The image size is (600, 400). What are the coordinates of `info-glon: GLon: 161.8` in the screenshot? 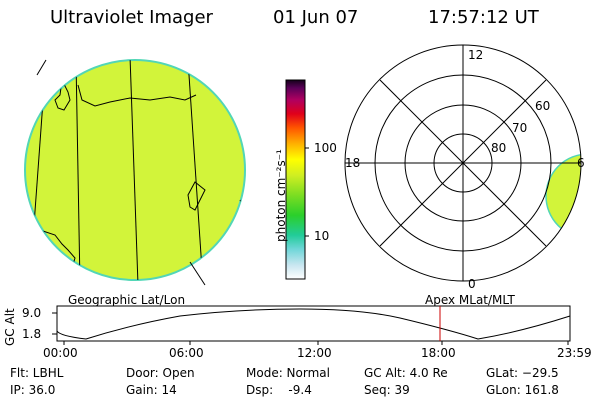 It's located at (522, 390).